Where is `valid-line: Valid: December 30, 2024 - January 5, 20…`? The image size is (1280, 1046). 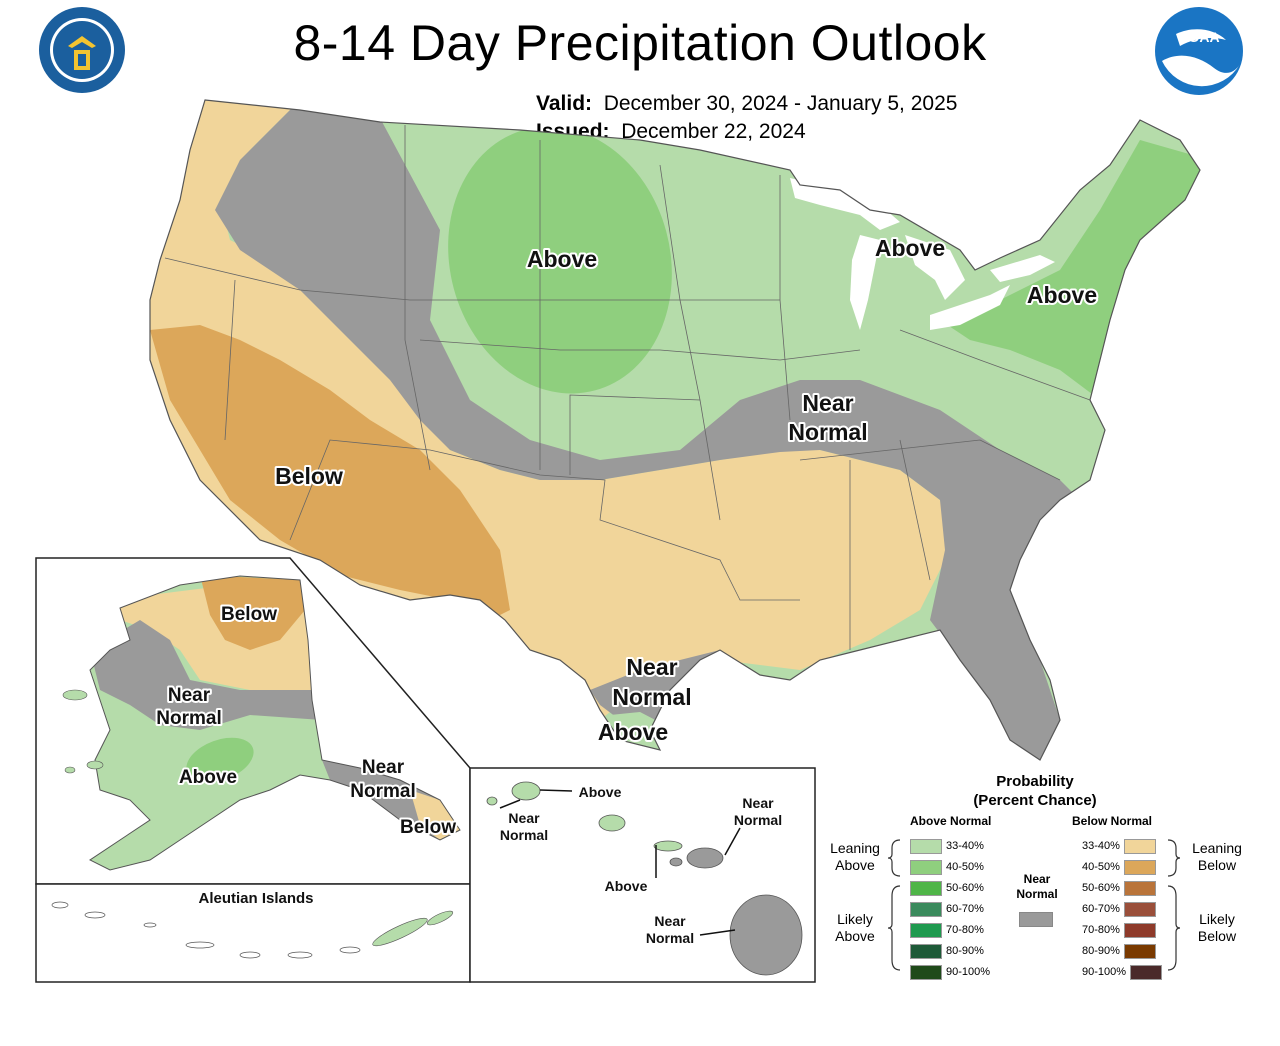 valid-line: Valid: December 30, 2024 - January 5, 20… is located at coordinates (746, 104).